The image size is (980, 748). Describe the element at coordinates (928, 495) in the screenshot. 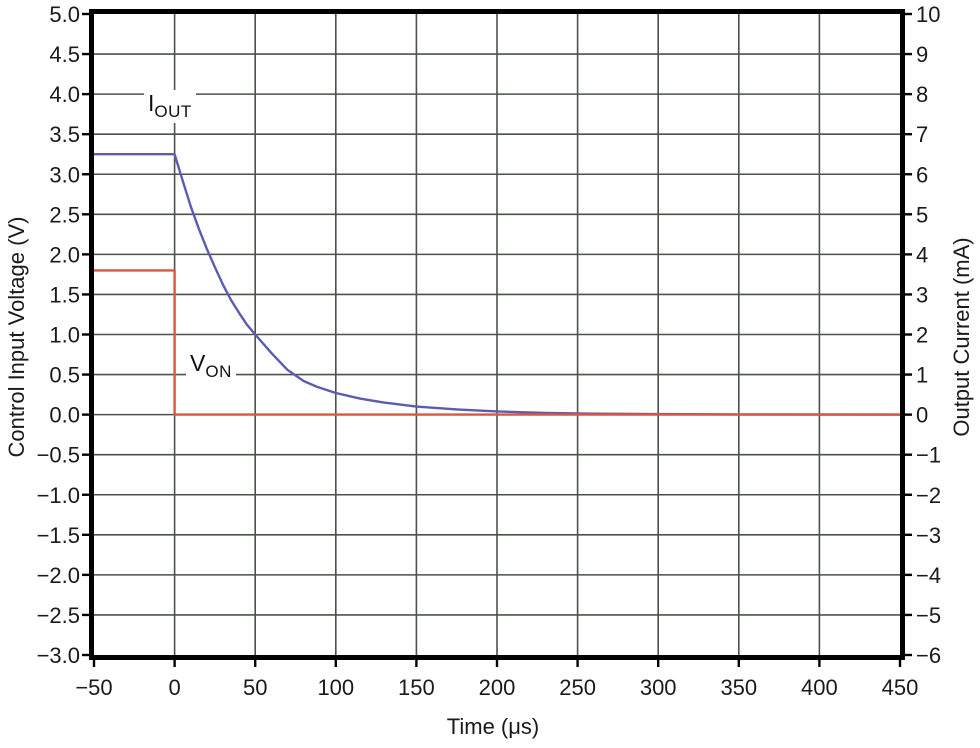

I see `right-axis-tick-label: −2` at that location.